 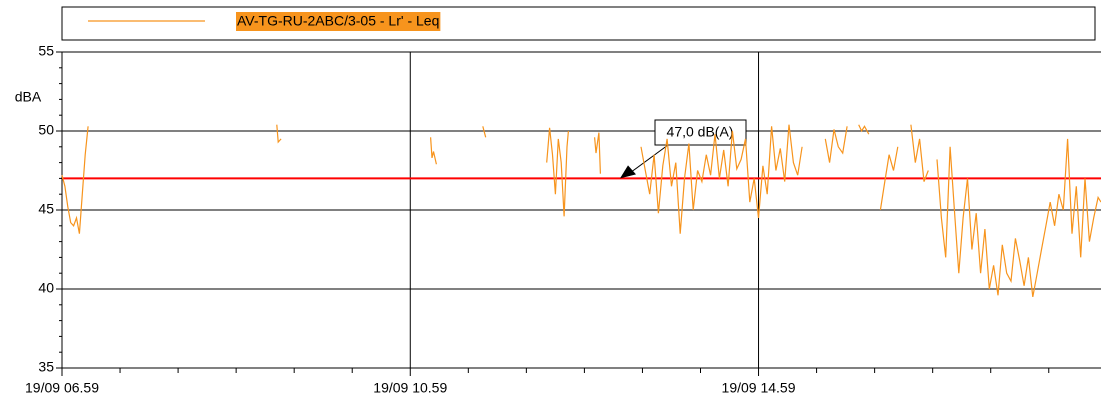 What do you see at coordinates (28, 97) in the screenshot?
I see `y-axis-label: dBA` at bounding box center [28, 97].